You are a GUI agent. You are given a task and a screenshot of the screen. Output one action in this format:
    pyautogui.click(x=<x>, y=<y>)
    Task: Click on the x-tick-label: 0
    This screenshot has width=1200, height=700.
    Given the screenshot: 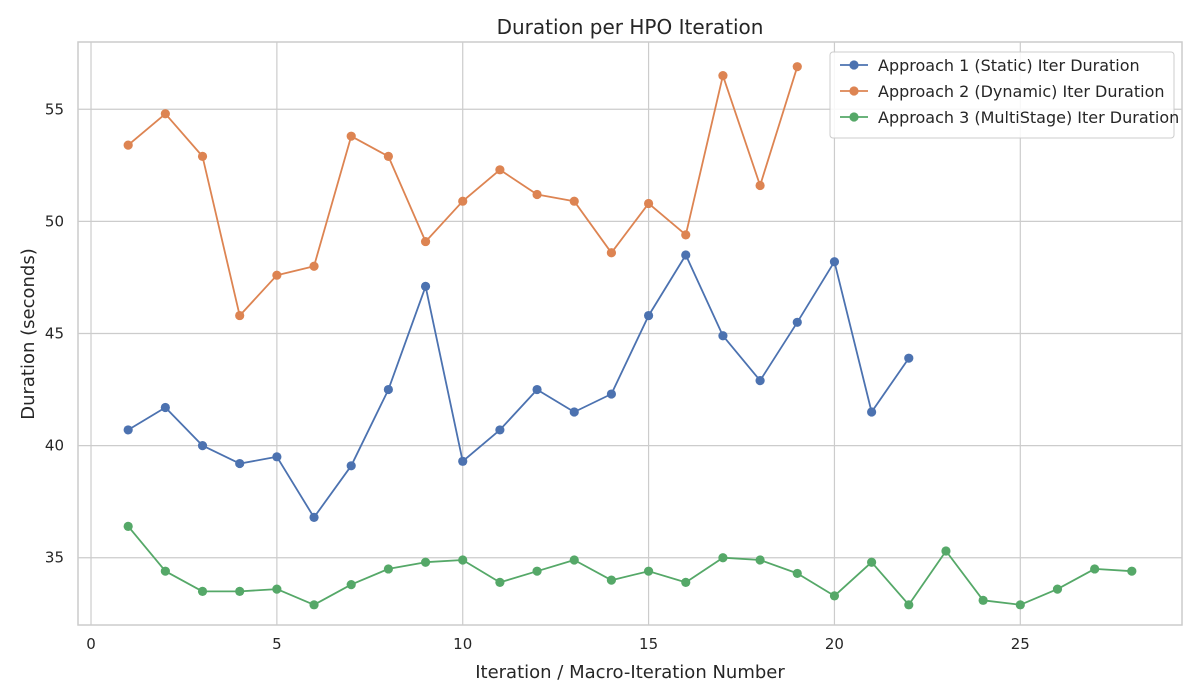 What is the action you would take?
    pyautogui.click(x=91, y=644)
    